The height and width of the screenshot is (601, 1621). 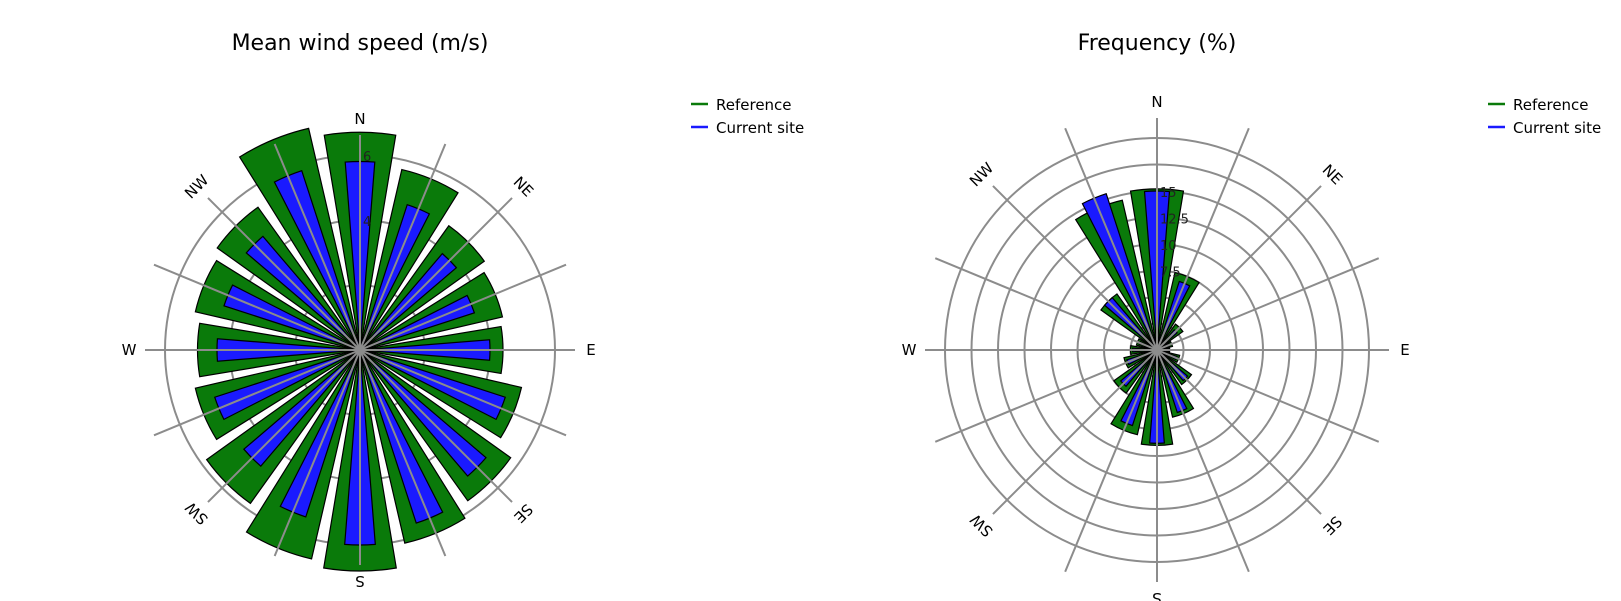 I want to click on radial-tick-label: 7.5, so click(x=1170, y=273).